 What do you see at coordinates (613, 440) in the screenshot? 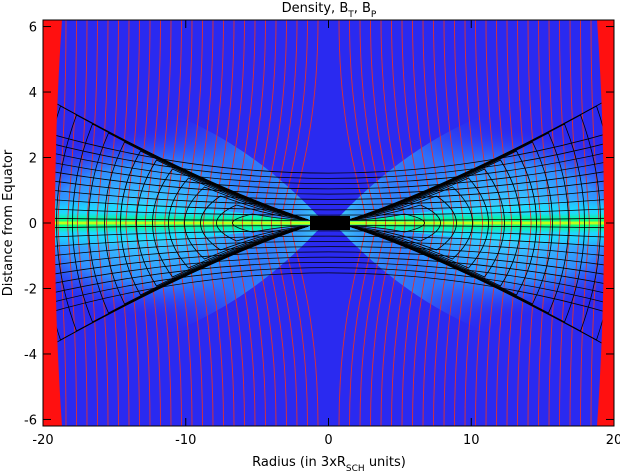
I see `x-tick-label: 20` at bounding box center [613, 440].